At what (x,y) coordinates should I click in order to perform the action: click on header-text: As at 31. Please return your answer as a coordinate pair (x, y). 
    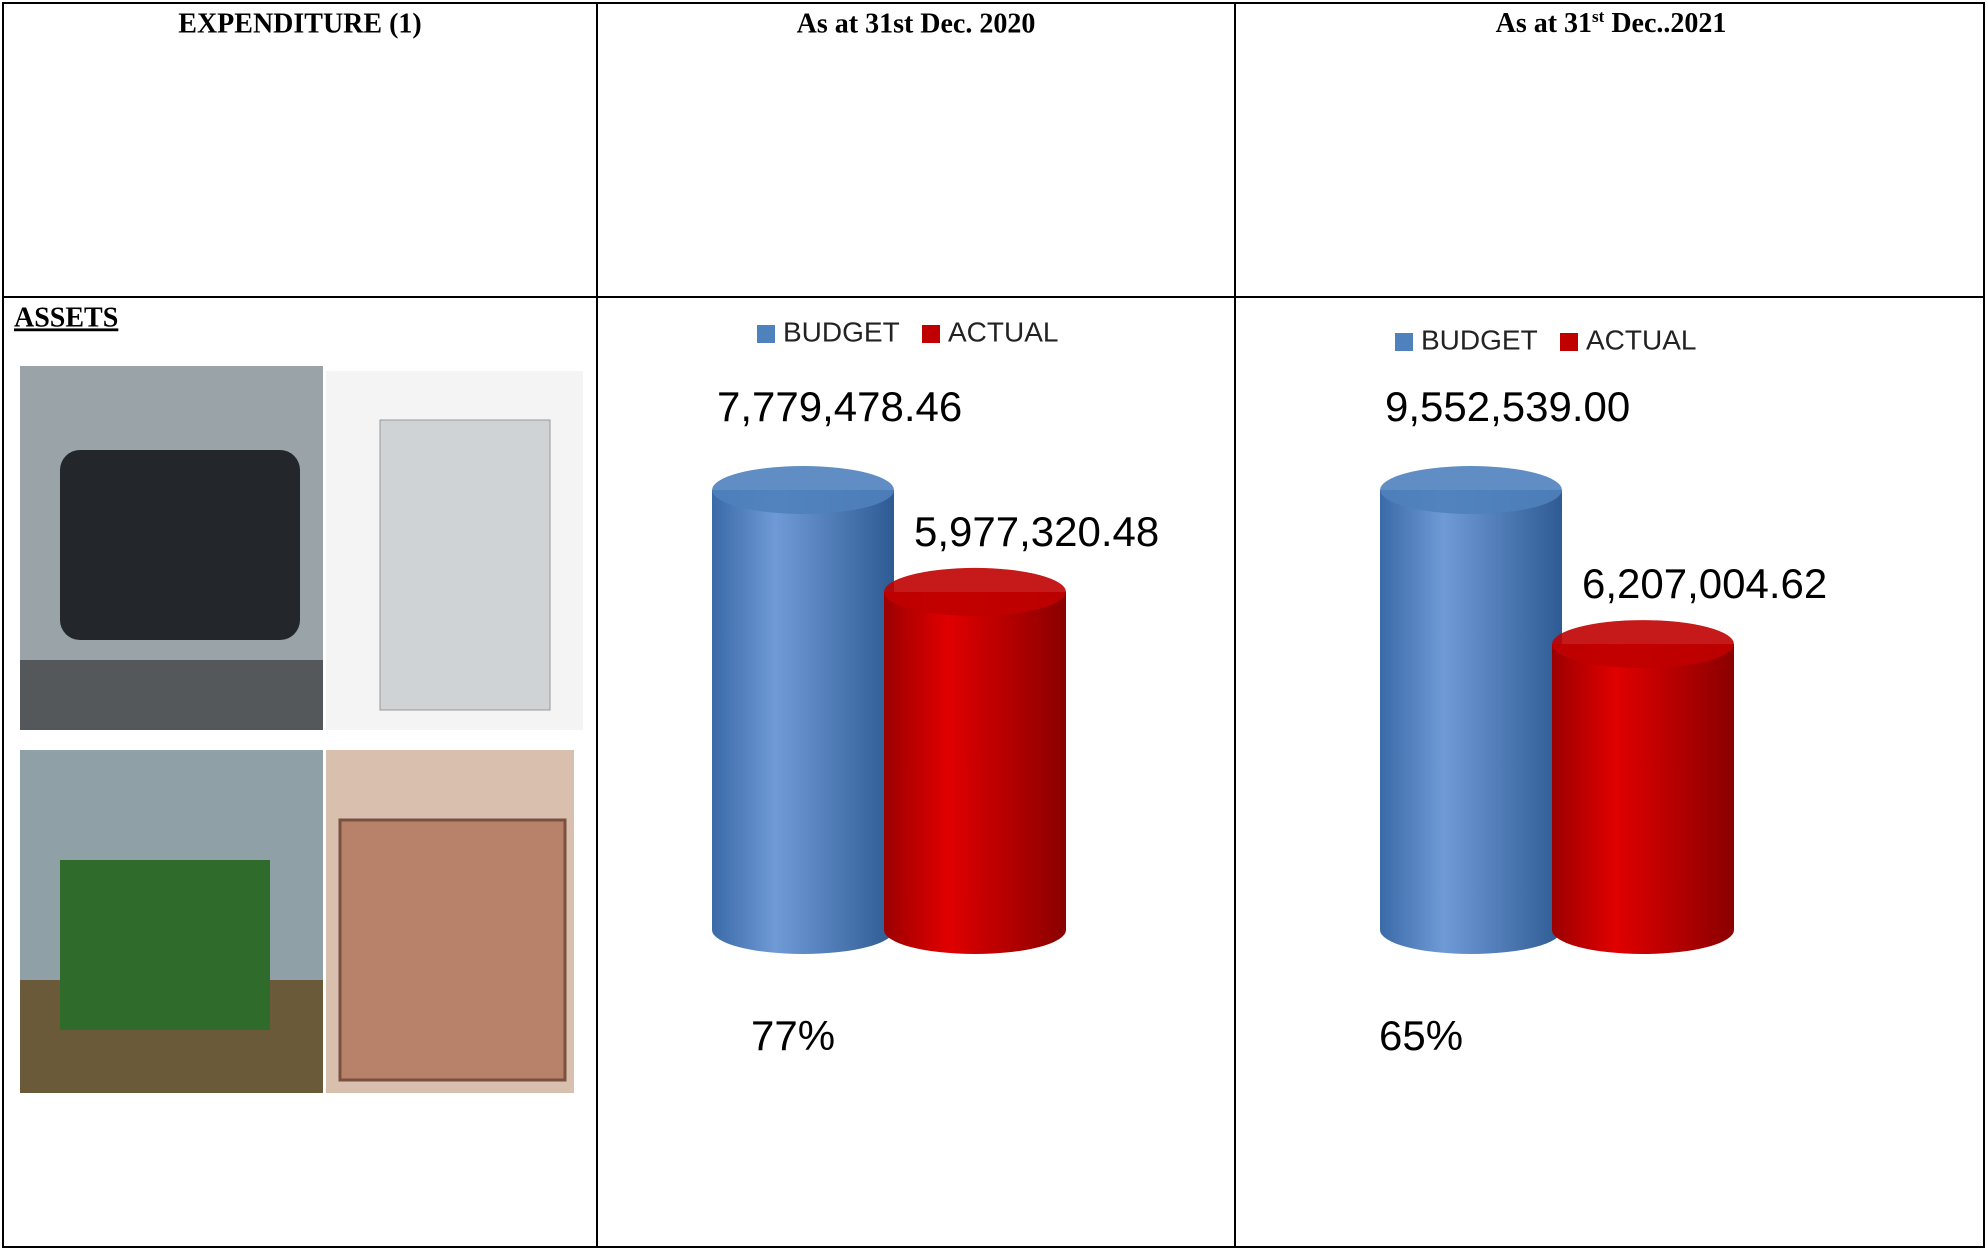
    Looking at the image, I should click on (1544, 23).